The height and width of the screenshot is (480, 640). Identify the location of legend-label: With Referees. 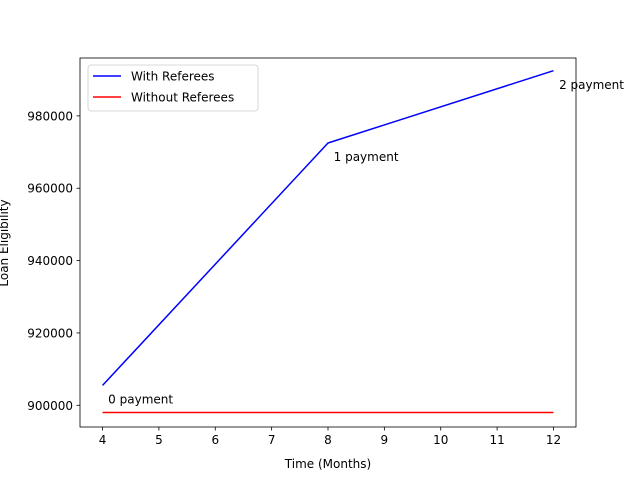
(173, 77).